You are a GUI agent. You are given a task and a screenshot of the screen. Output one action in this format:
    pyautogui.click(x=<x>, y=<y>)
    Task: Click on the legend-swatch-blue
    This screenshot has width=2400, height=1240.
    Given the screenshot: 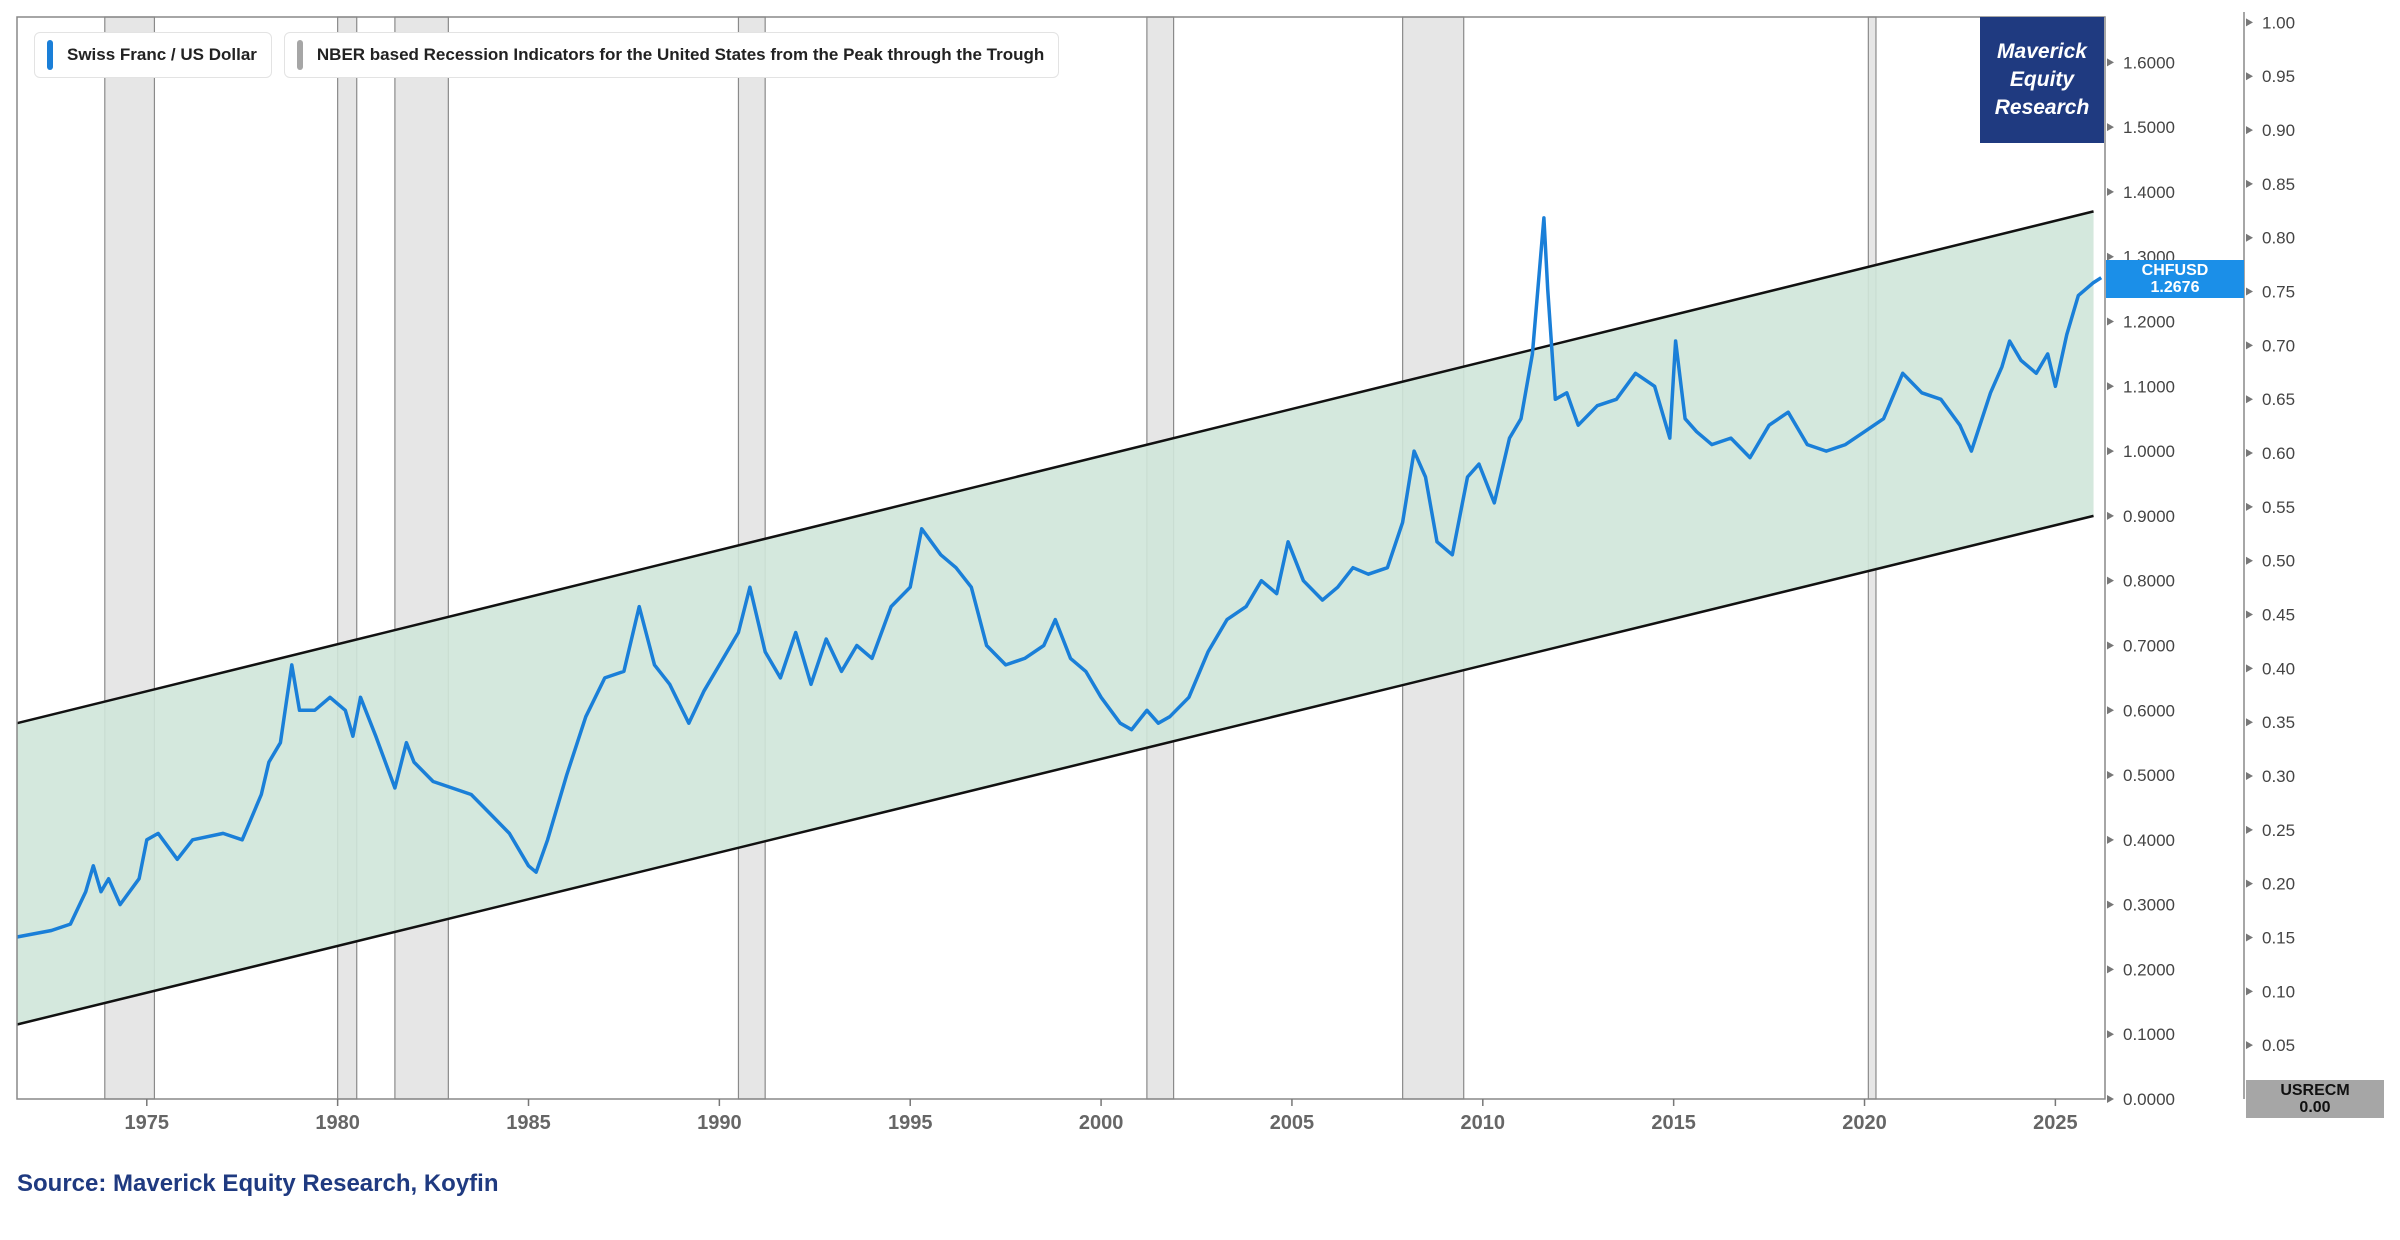 What is the action you would take?
    pyautogui.click(x=50, y=55)
    